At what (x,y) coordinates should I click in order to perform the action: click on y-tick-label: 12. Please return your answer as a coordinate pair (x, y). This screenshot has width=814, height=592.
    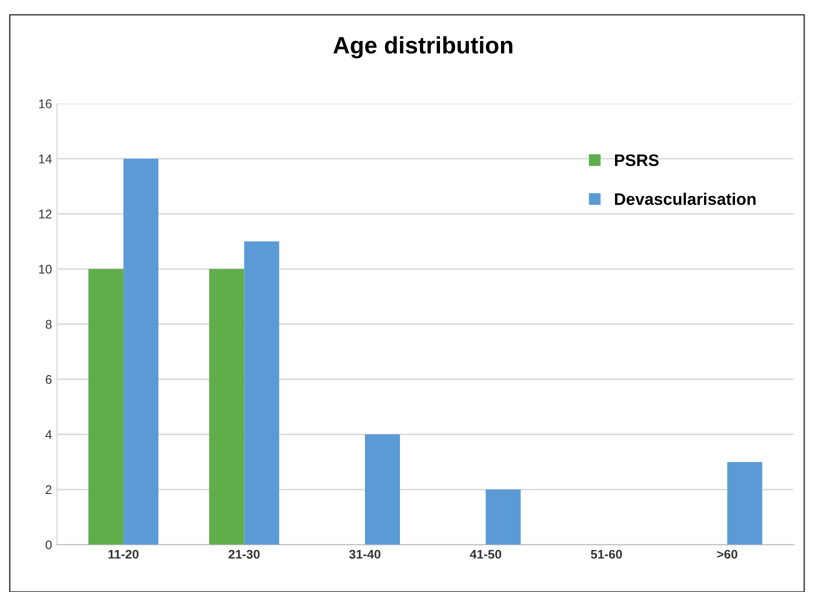
    Looking at the image, I should click on (45, 214).